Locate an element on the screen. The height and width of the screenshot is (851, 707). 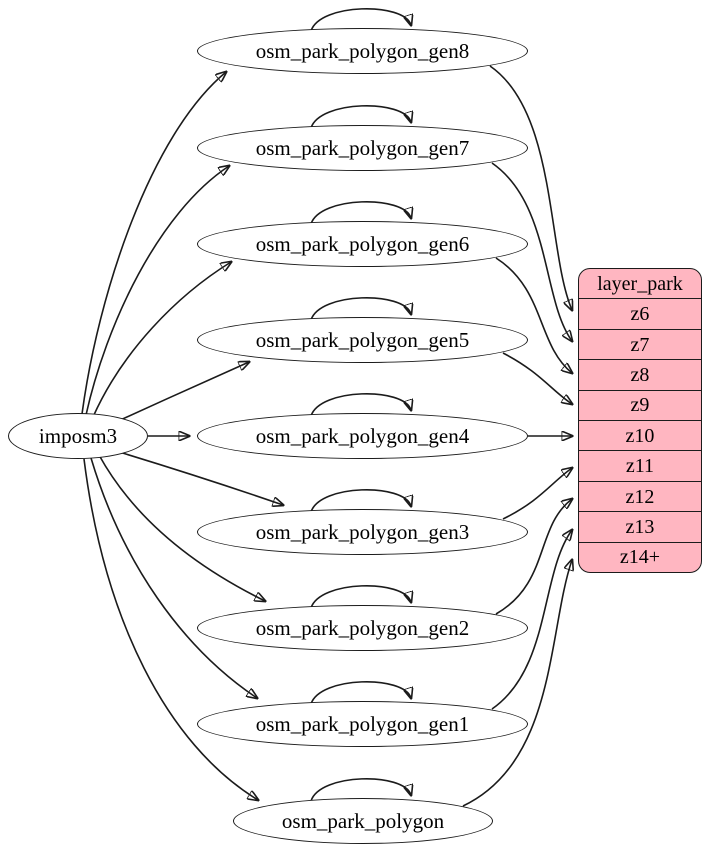
node-imposm3: imposm3 is located at coordinates (78, 436).